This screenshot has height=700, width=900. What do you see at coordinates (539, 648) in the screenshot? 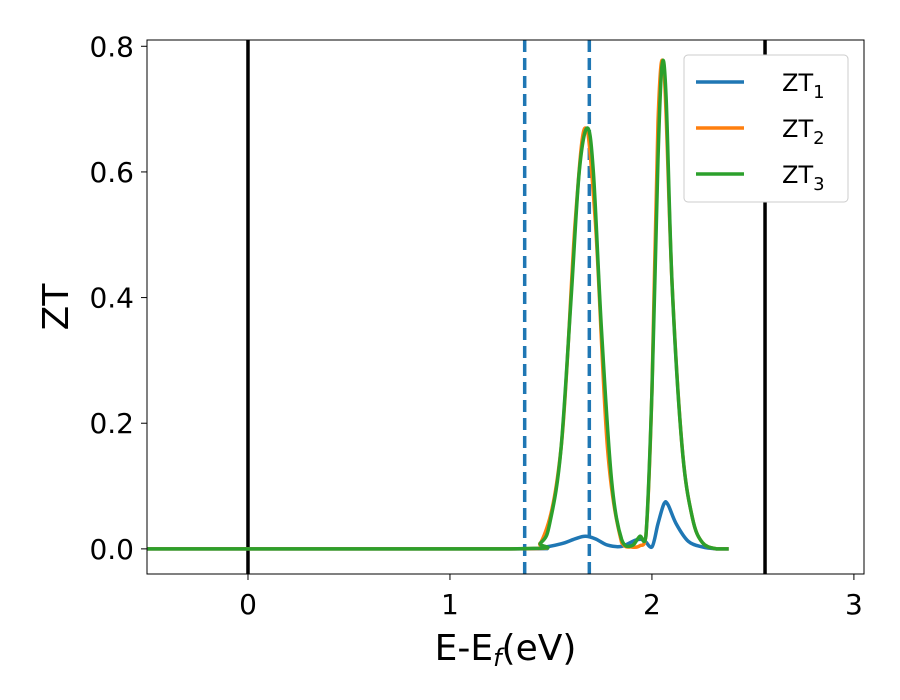
I see `x-axis-label-unit: (eV)` at bounding box center [539, 648].